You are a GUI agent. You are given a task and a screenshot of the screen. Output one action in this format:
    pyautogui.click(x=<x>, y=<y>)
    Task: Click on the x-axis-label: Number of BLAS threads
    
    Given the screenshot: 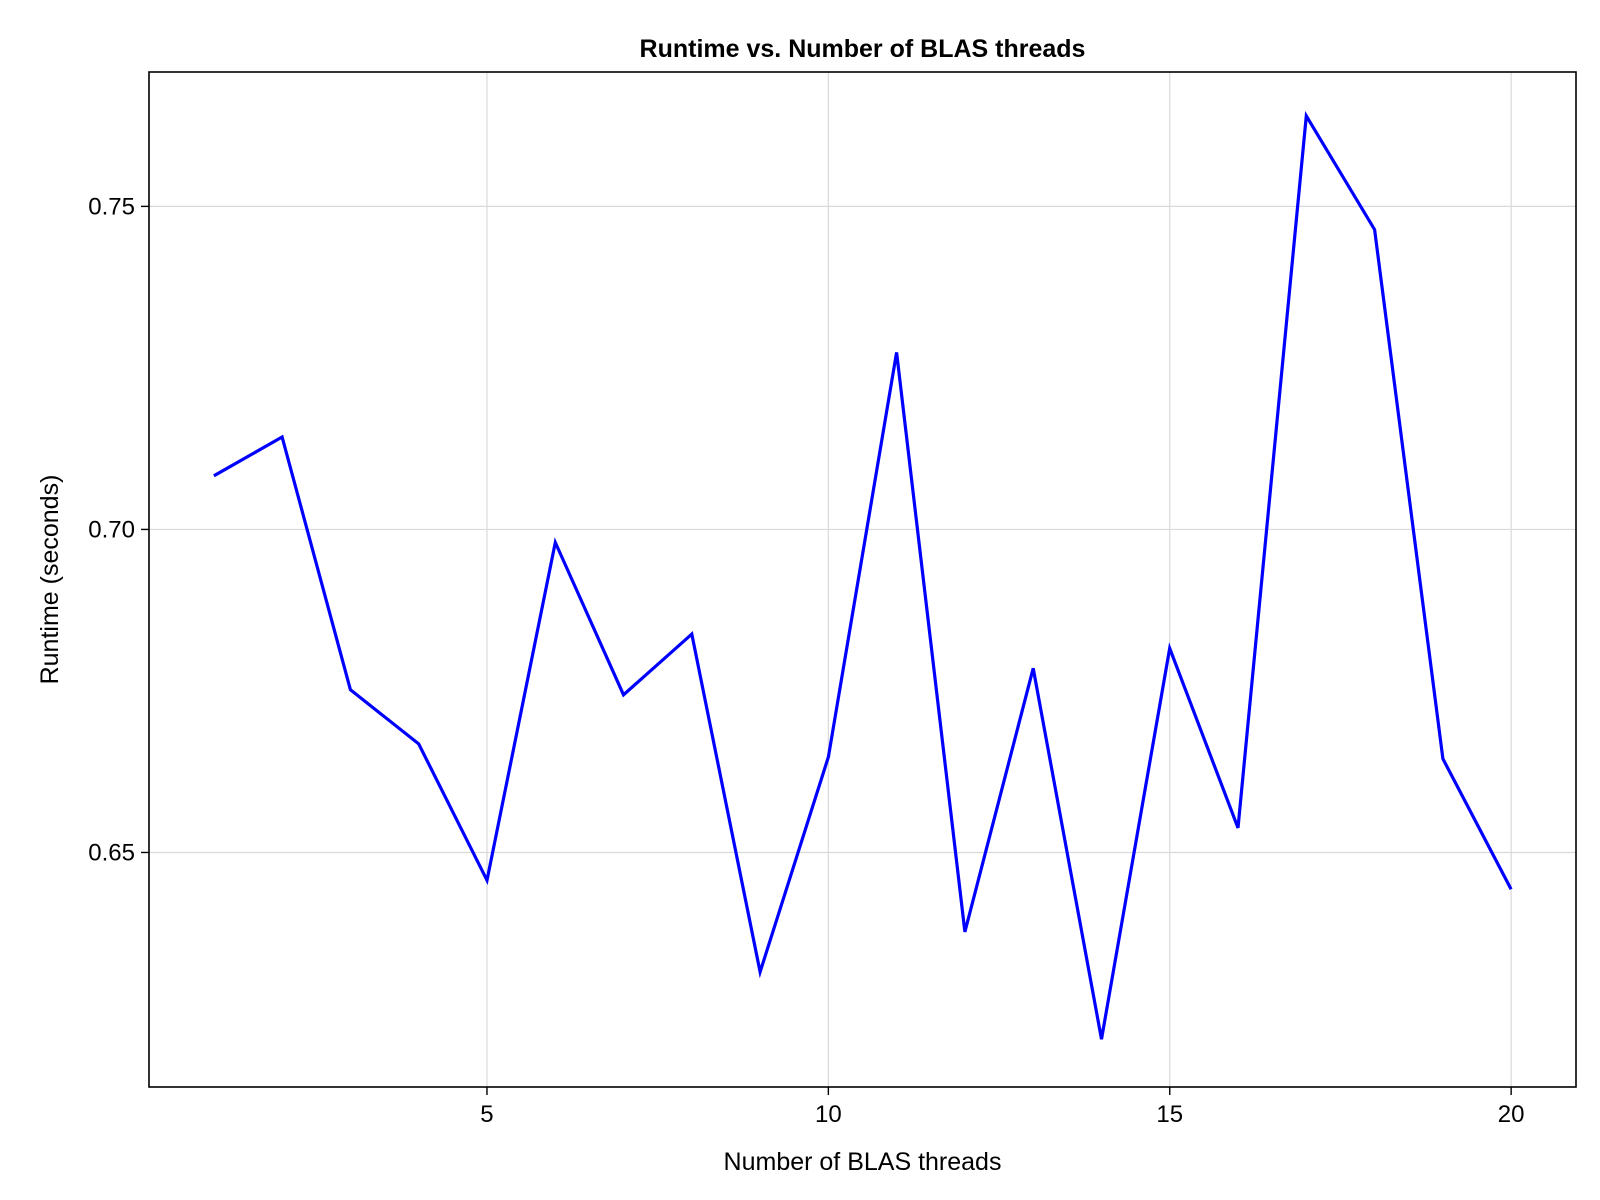 What is the action you would take?
    pyautogui.click(x=863, y=1162)
    